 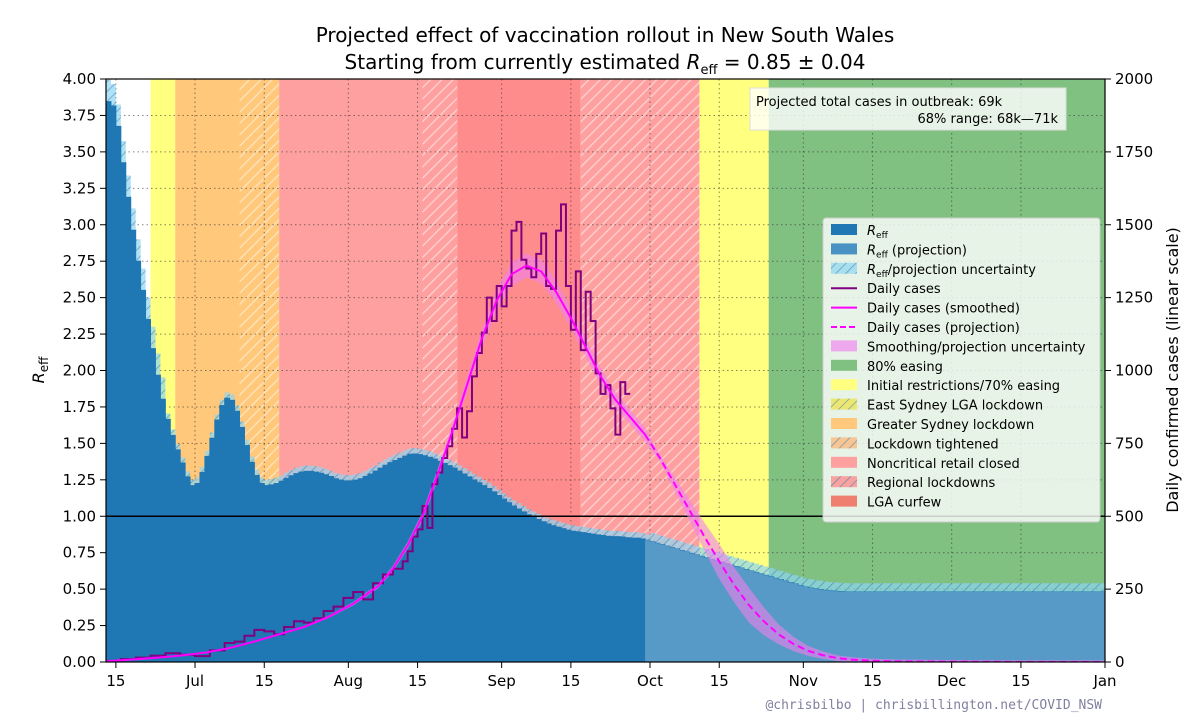 I want to click on legend-item-12: Noncritical retail closed, so click(x=925, y=464).